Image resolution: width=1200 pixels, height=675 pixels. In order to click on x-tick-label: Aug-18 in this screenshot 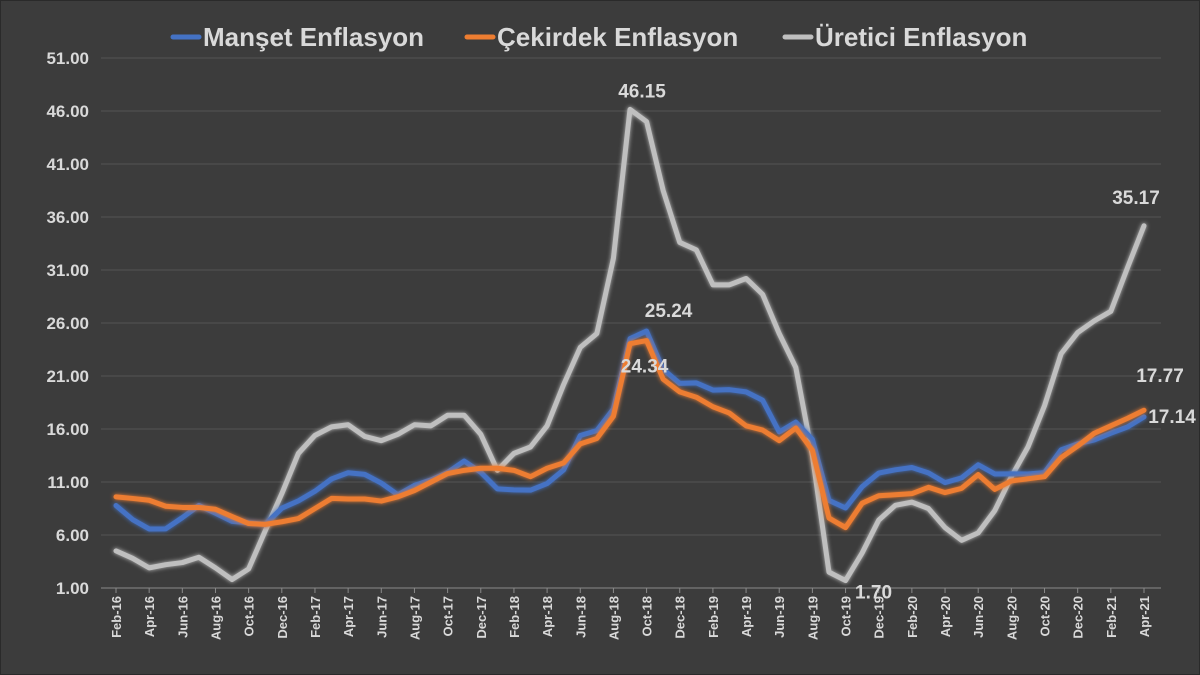, I will do `click(613, 618)`.